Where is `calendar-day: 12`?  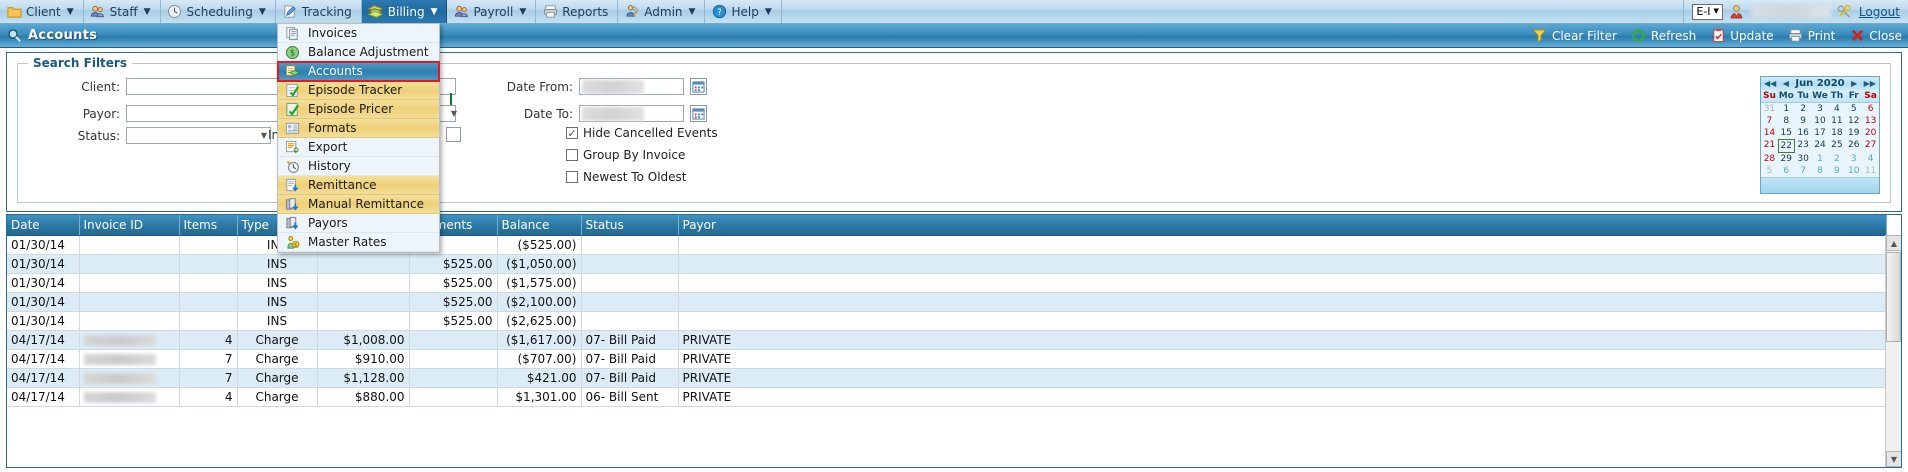
calendar-day: 12 is located at coordinates (1853, 121).